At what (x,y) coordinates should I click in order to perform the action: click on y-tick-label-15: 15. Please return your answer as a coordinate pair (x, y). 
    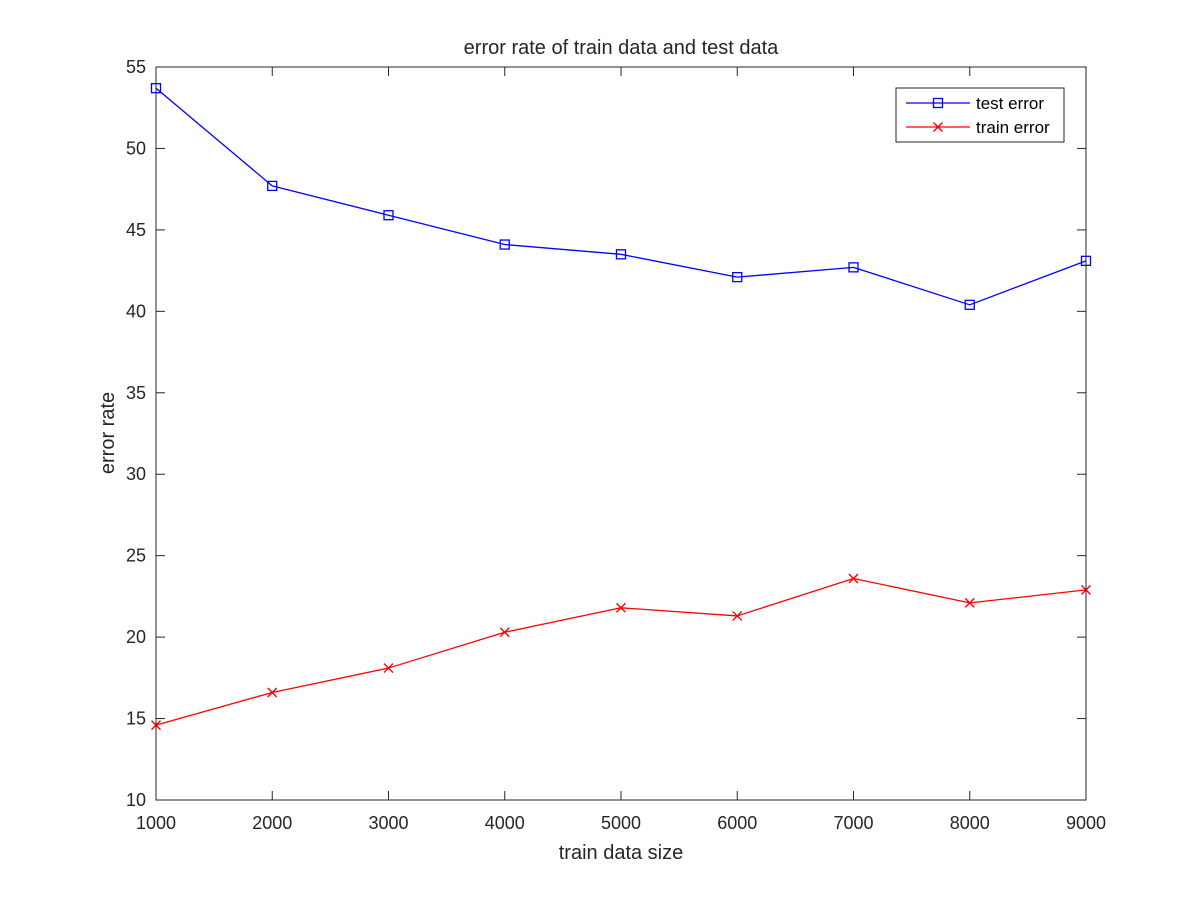
    Looking at the image, I should click on (136, 719).